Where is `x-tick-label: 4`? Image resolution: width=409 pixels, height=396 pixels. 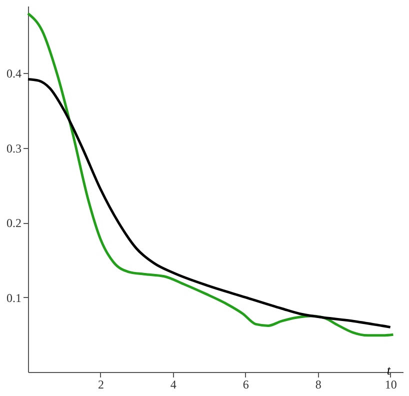 x-tick-label: 4 is located at coordinates (173, 385).